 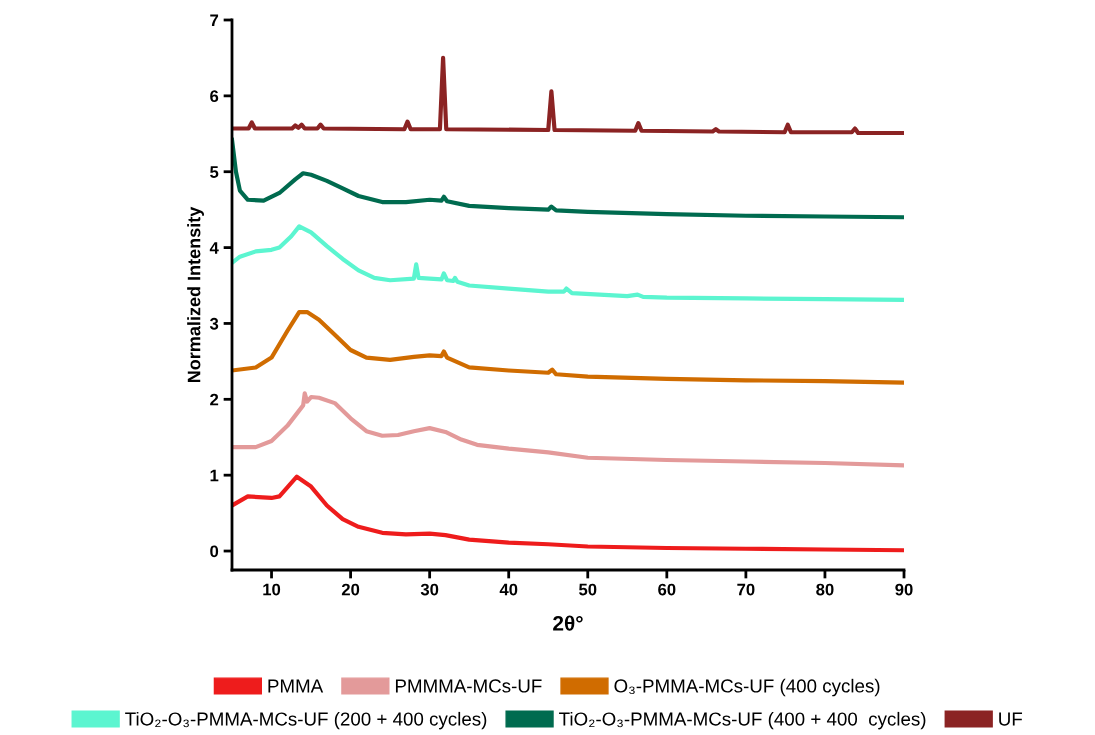 I want to click on x-tick-label: 80, so click(x=825, y=589).